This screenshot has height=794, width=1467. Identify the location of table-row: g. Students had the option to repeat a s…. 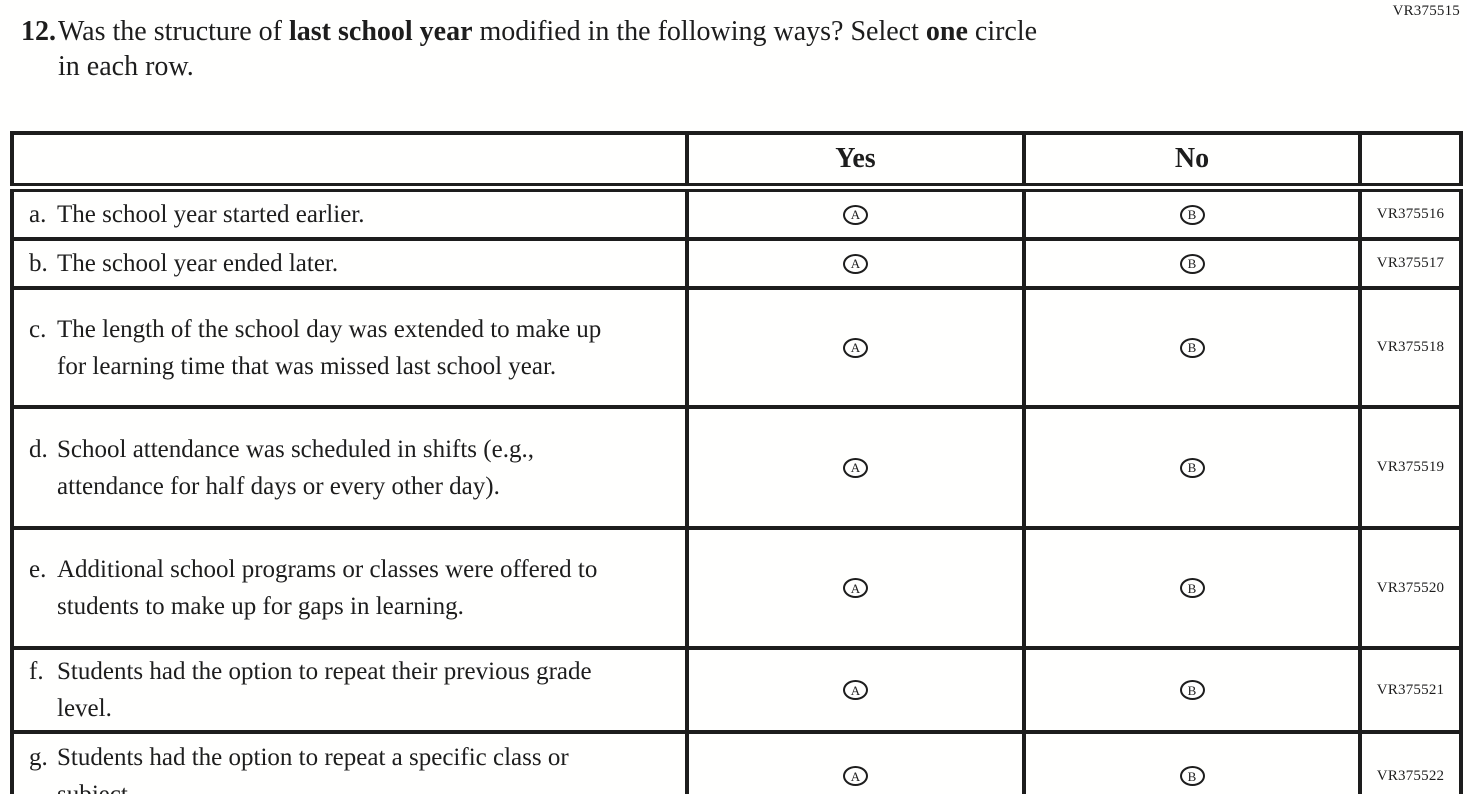
(736, 762).